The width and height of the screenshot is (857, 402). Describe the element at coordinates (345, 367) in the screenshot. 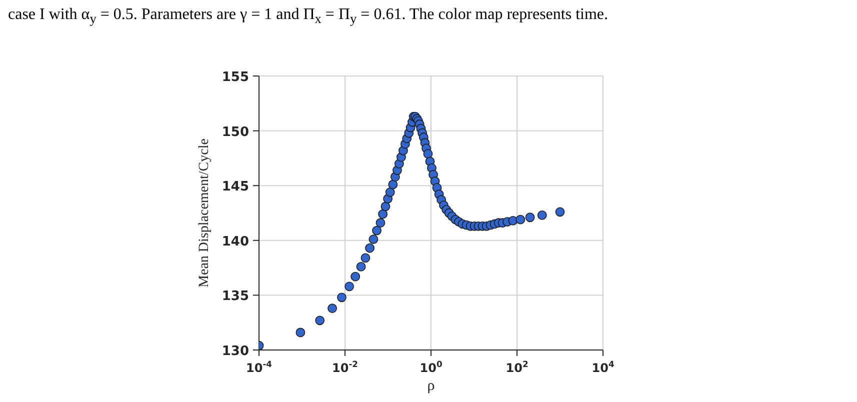

I see `x-tick-label: 10$^{-2}$` at that location.